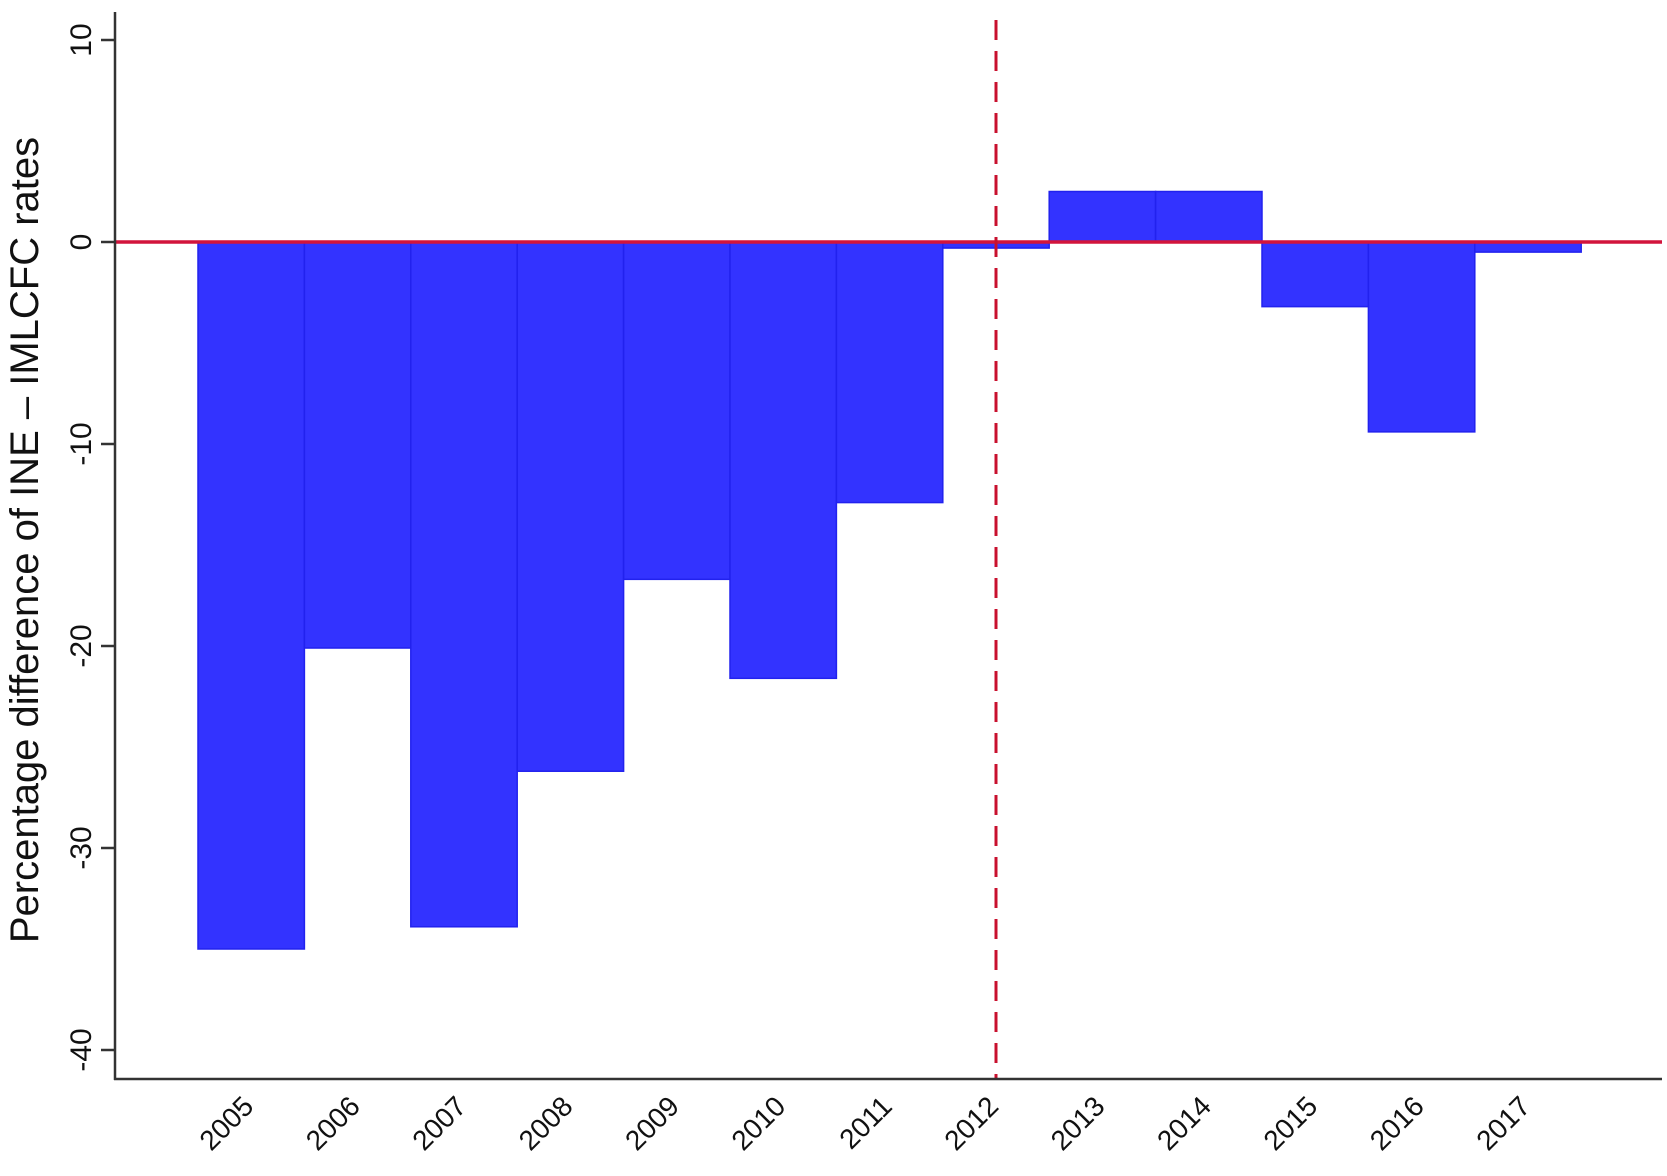 This screenshot has height=1176, width=1667. What do you see at coordinates (1208, 216) in the screenshot?
I see `bar-2014` at bounding box center [1208, 216].